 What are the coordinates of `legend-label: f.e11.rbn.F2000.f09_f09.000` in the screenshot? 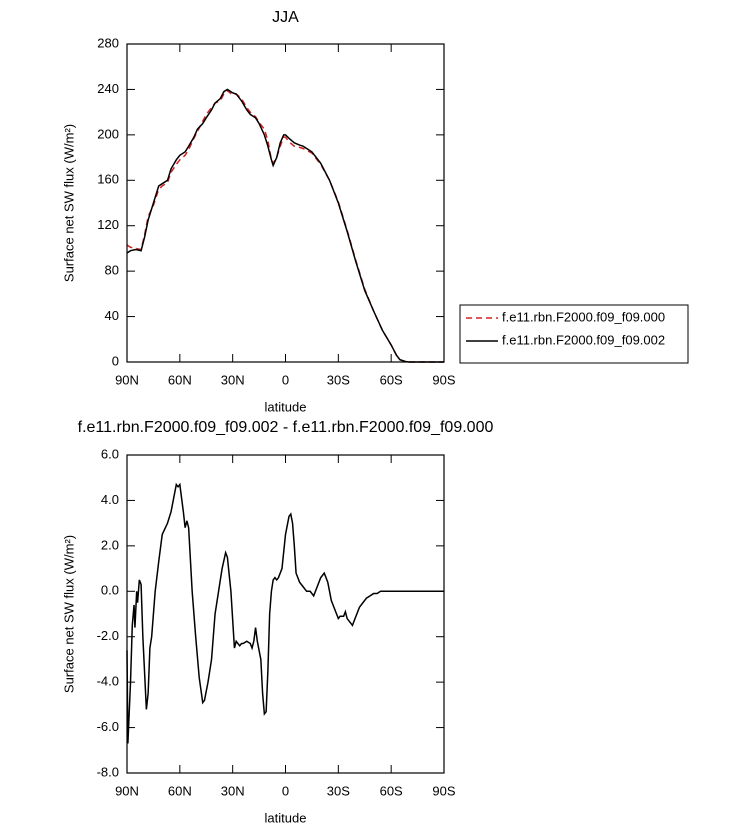 It's located at (583, 316).